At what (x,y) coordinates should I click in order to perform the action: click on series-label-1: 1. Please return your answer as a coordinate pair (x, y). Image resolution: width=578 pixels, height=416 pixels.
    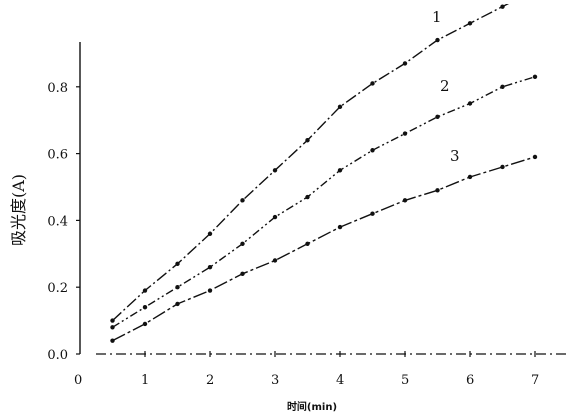
    Looking at the image, I should click on (437, 17).